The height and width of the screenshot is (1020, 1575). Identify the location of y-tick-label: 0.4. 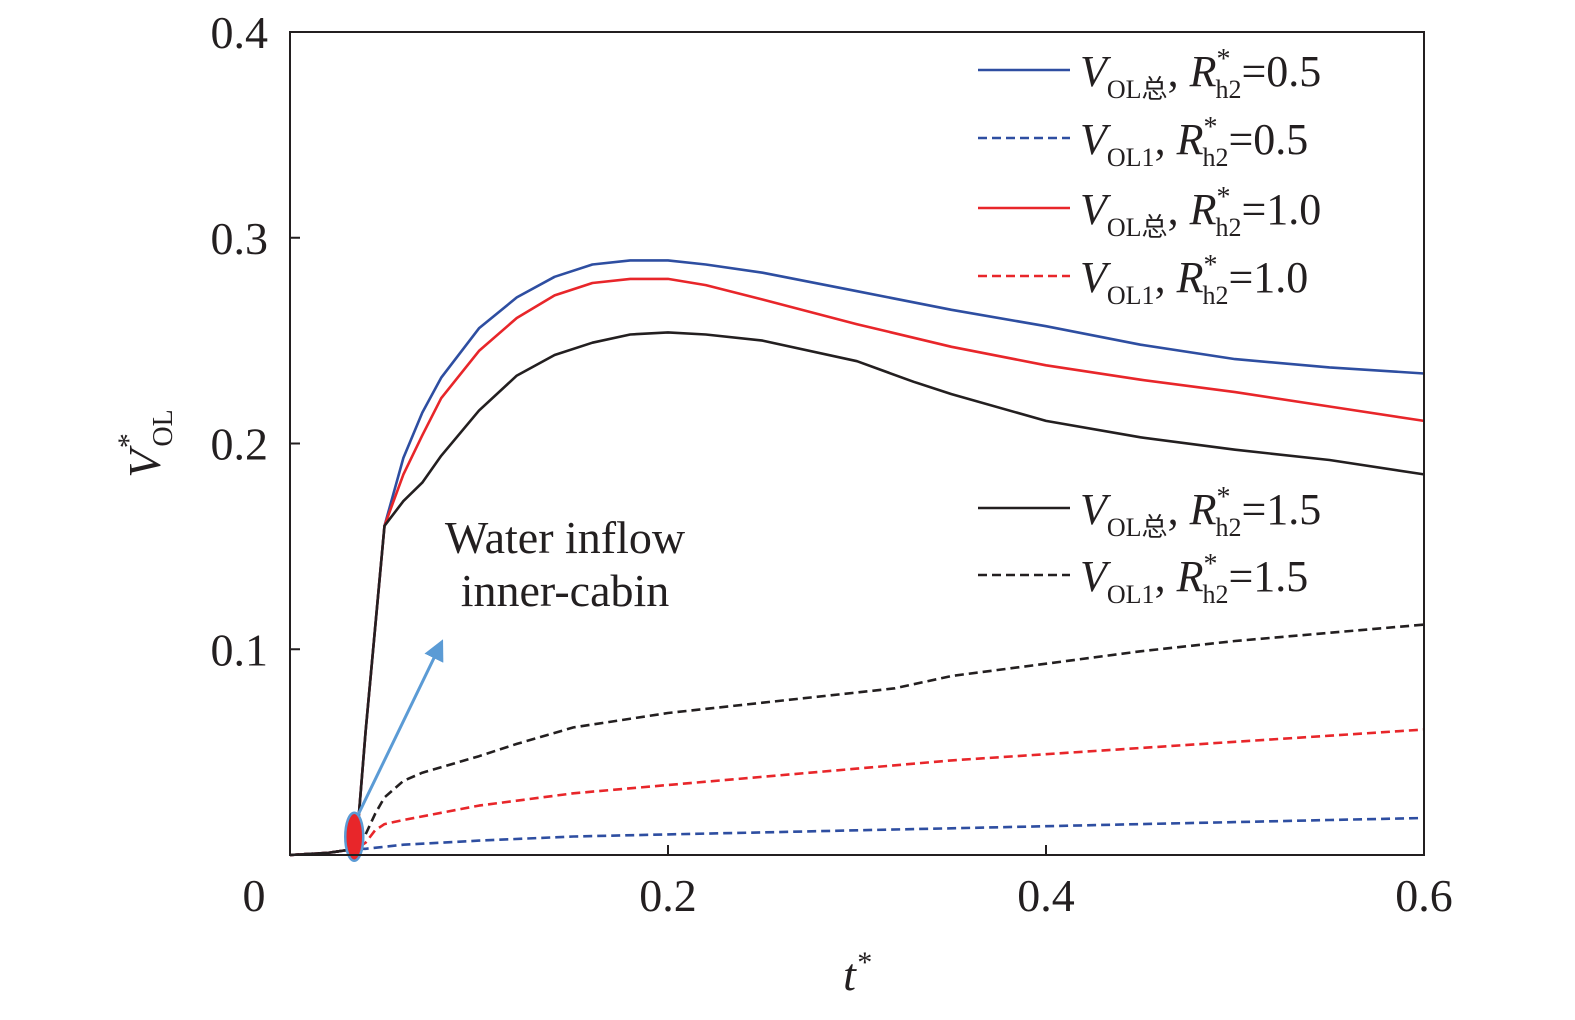
(240, 32).